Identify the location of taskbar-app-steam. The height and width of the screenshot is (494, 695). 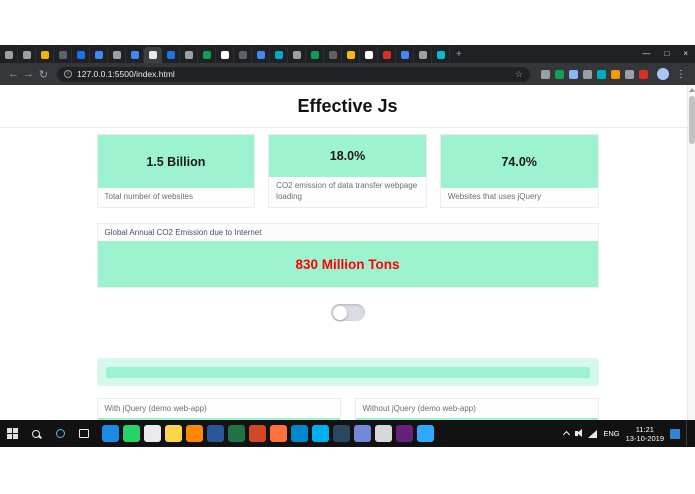
(341, 433).